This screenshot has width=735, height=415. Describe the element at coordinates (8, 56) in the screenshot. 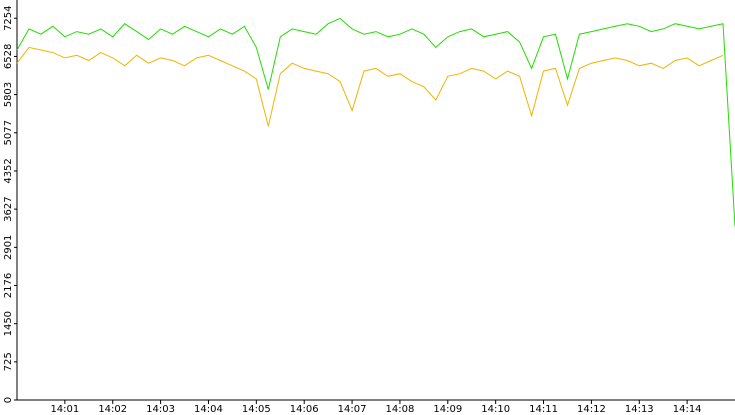

I see `y-tick-label: 6528` at that location.